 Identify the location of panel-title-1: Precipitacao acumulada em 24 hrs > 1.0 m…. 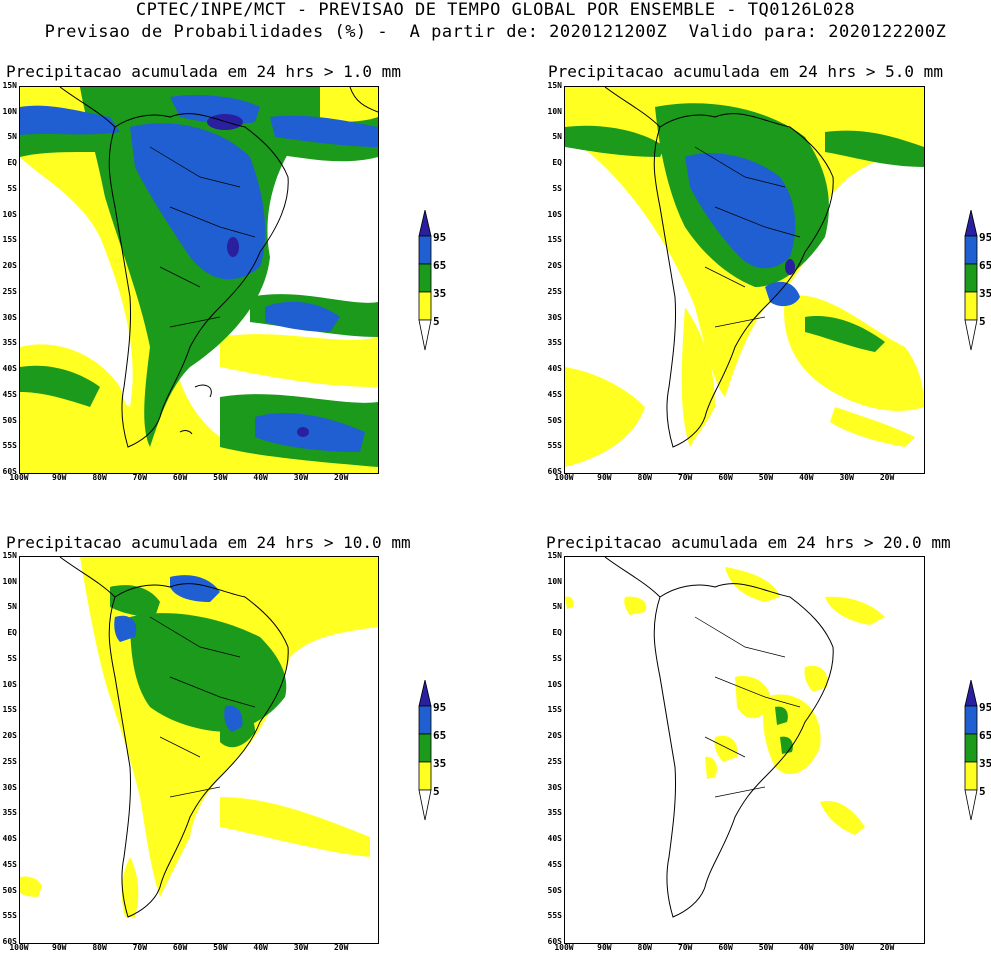
(203, 71).